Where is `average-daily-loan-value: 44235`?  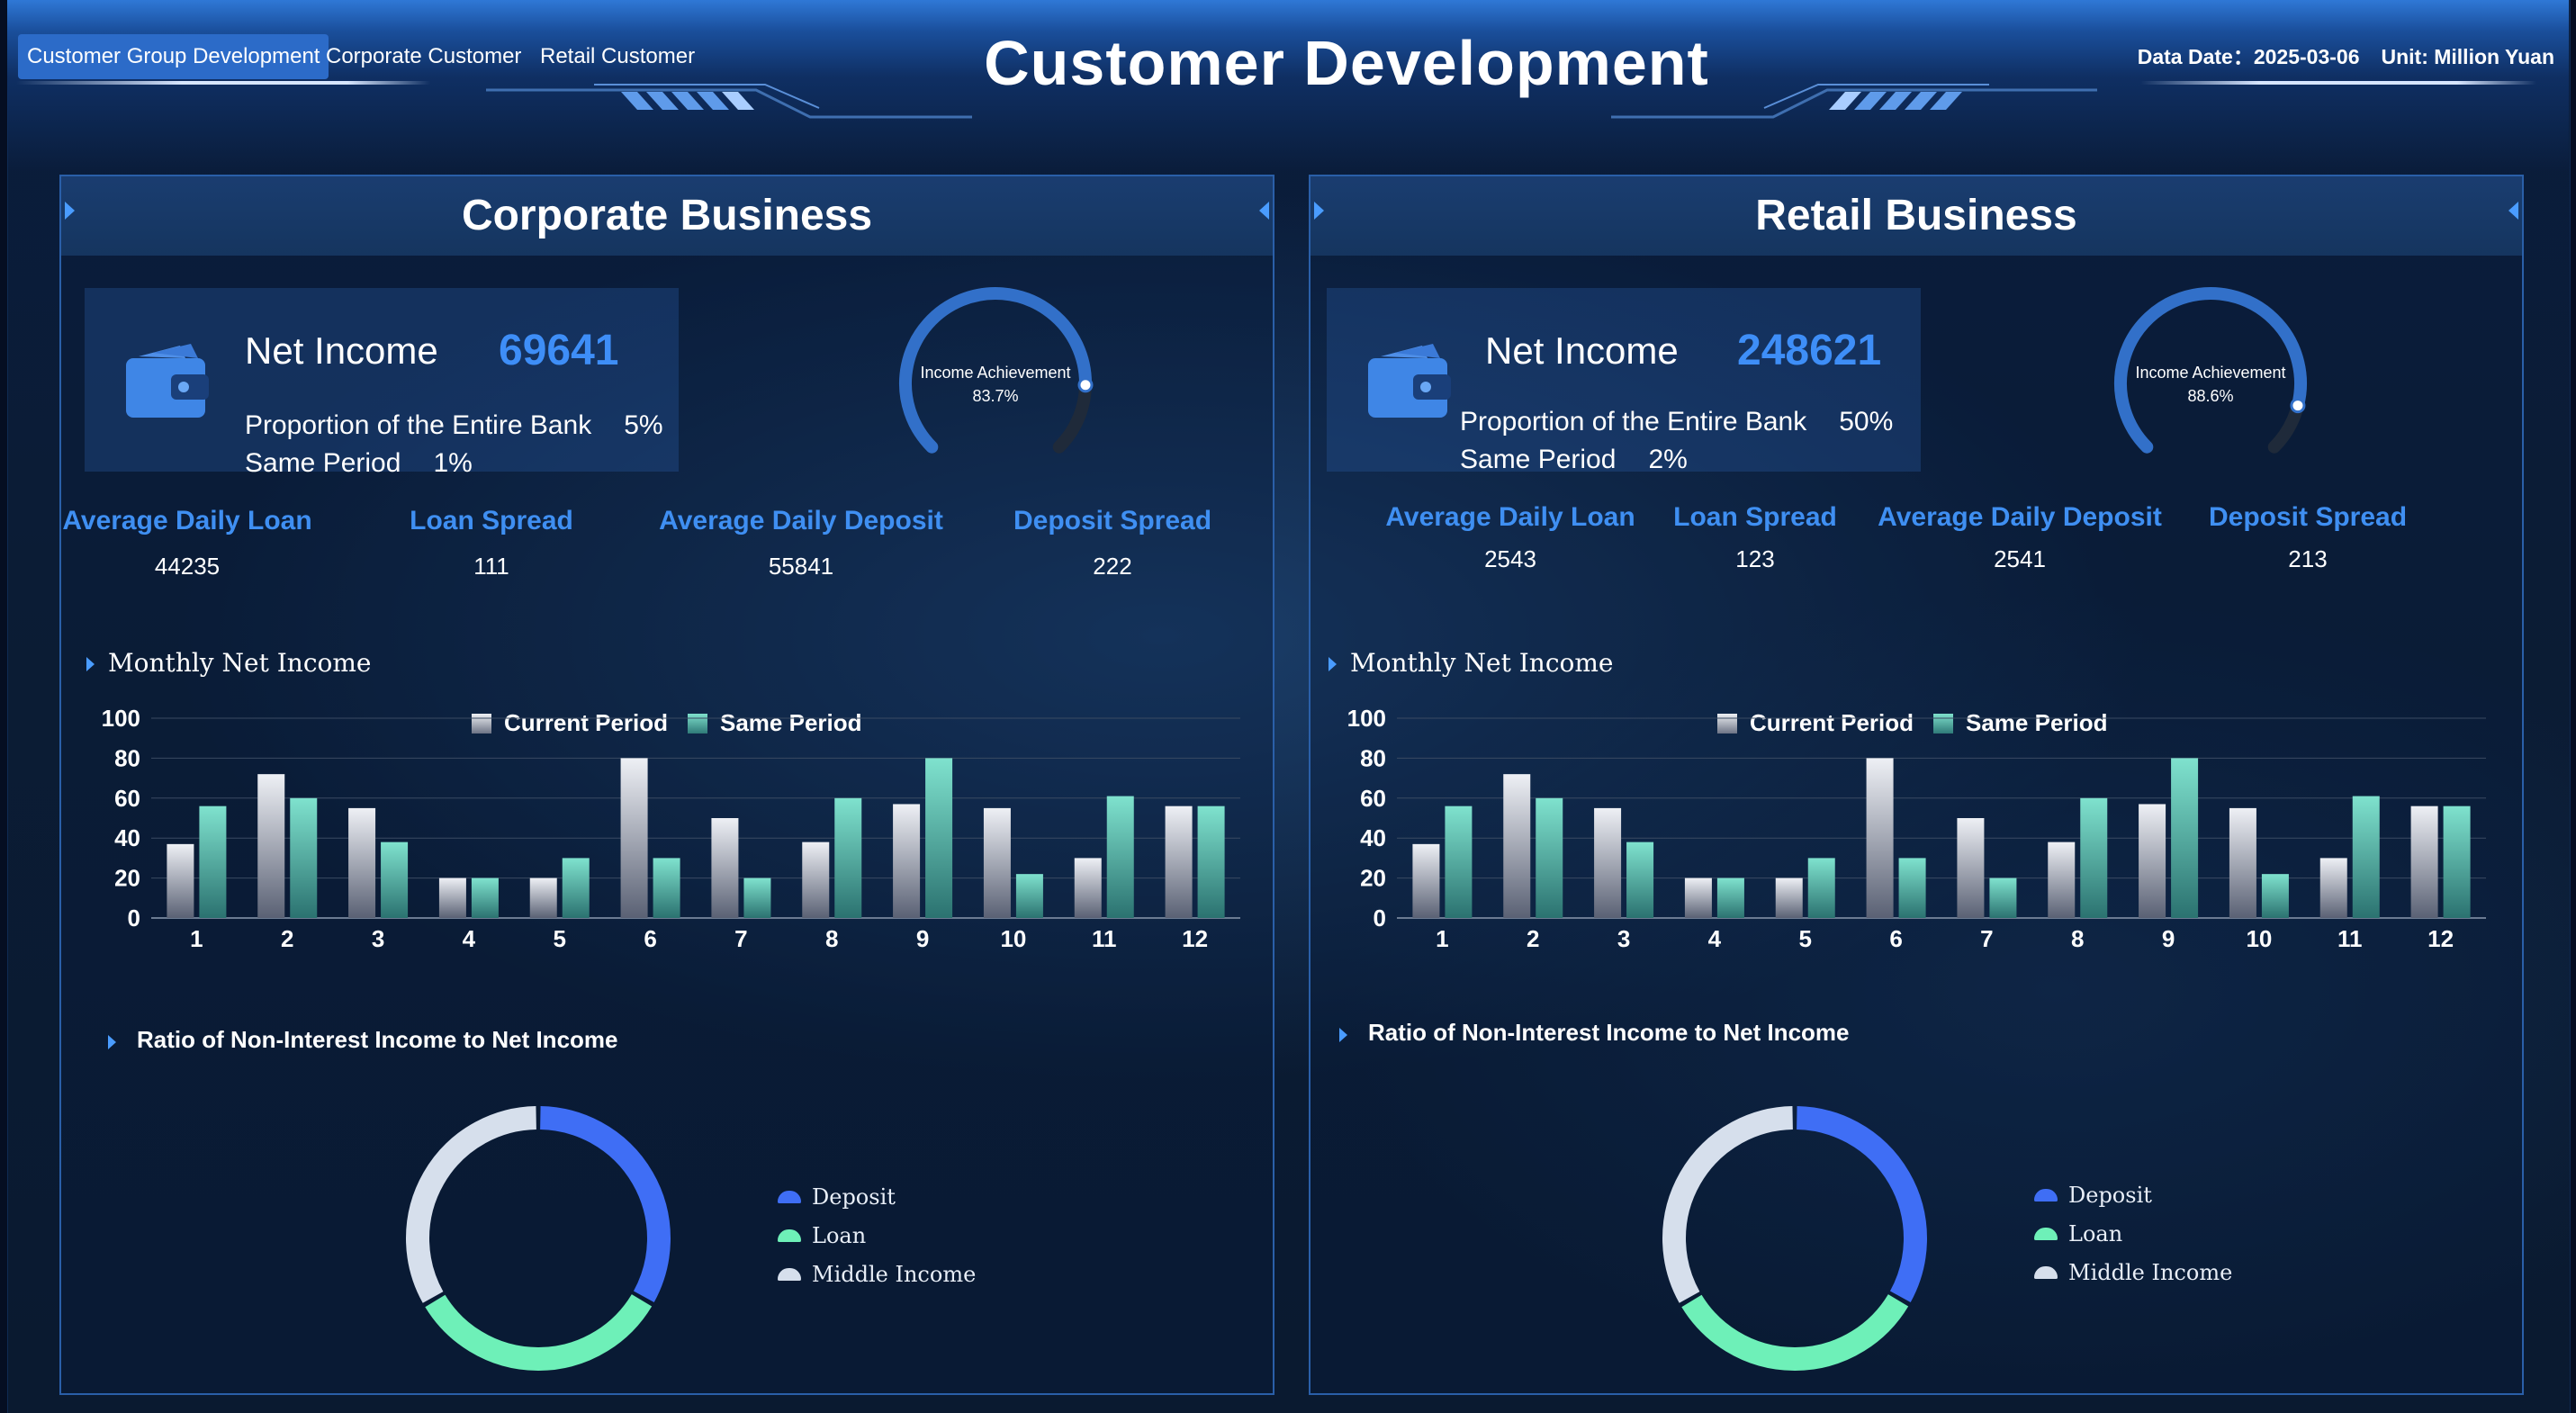 average-daily-loan-value: 44235 is located at coordinates (187, 566).